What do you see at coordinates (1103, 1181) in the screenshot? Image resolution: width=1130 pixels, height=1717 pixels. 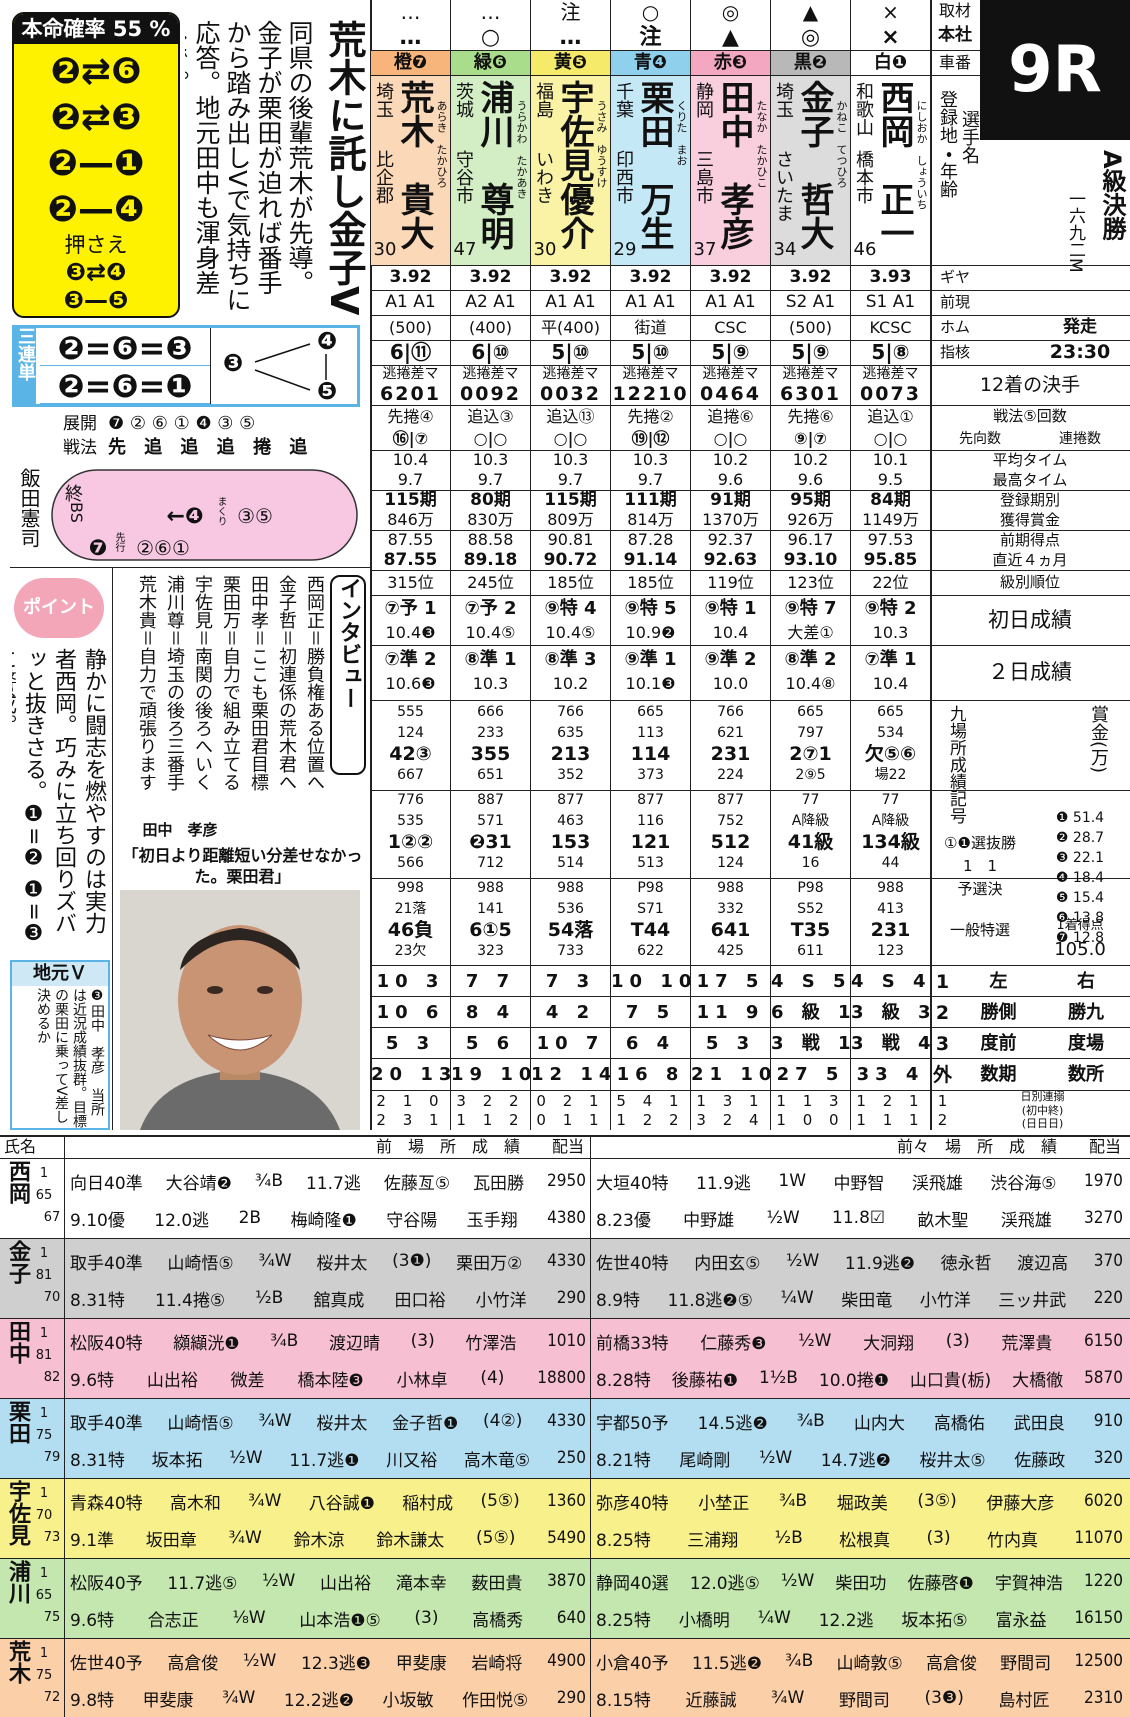 I see `result-cell: 1970` at bounding box center [1103, 1181].